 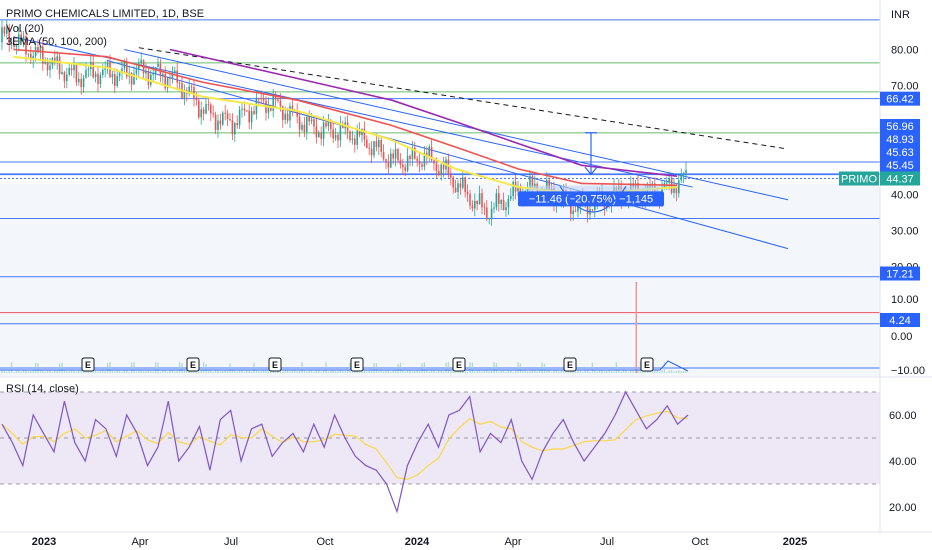 I want to click on price-badge-bg, so click(x=900, y=165).